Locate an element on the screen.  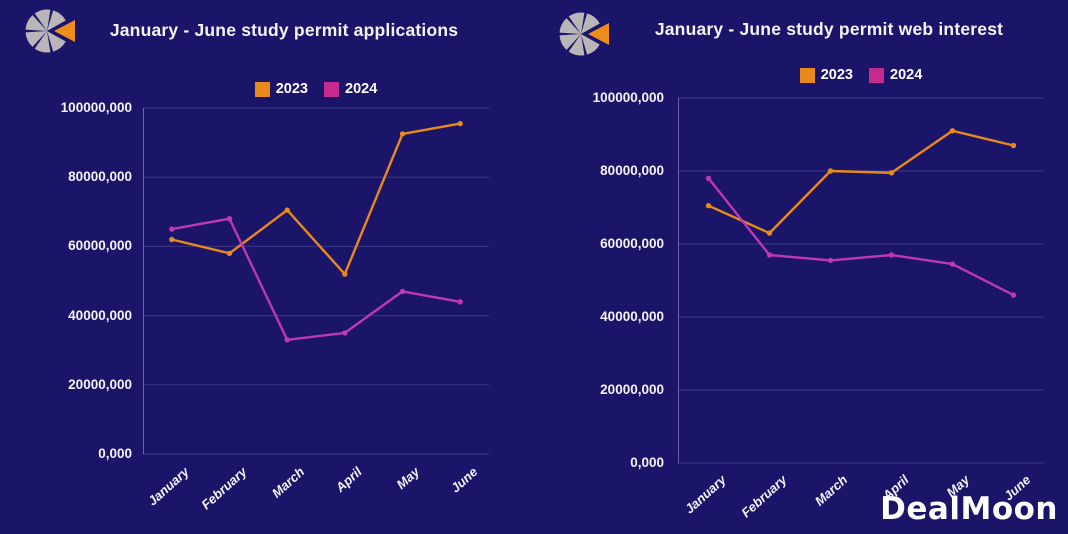
chart-title-applications: January - June study permit applications is located at coordinates (284, 30).